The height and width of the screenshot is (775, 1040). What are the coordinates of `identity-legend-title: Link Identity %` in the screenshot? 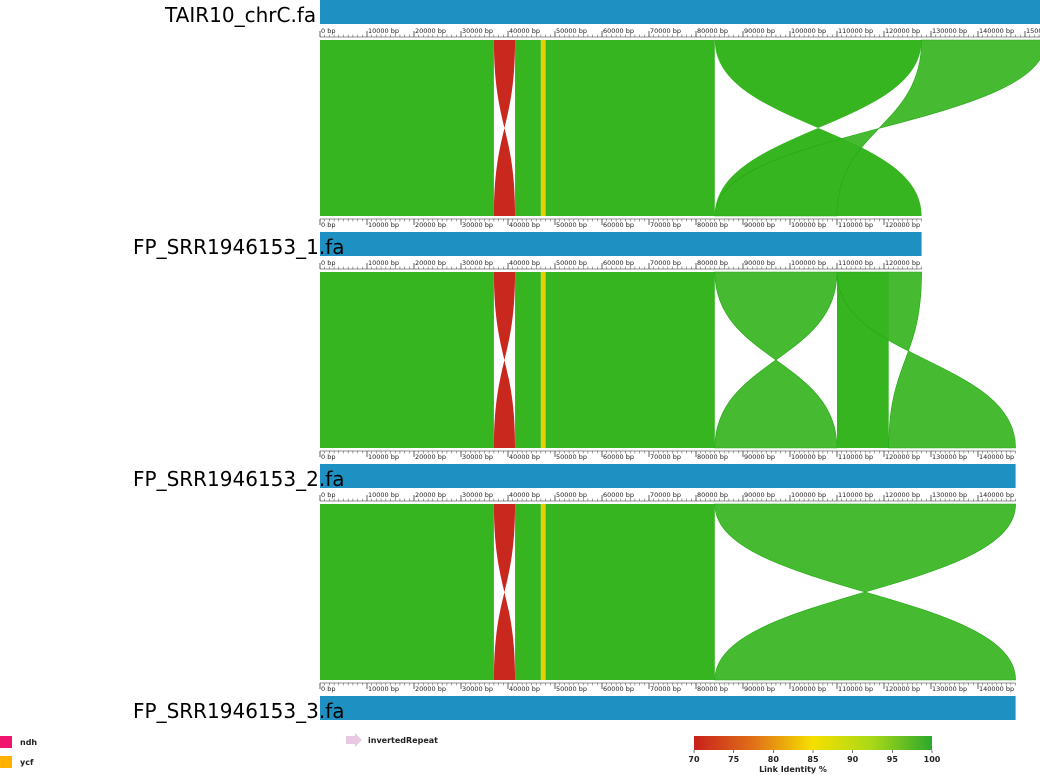 It's located at (793, 769).